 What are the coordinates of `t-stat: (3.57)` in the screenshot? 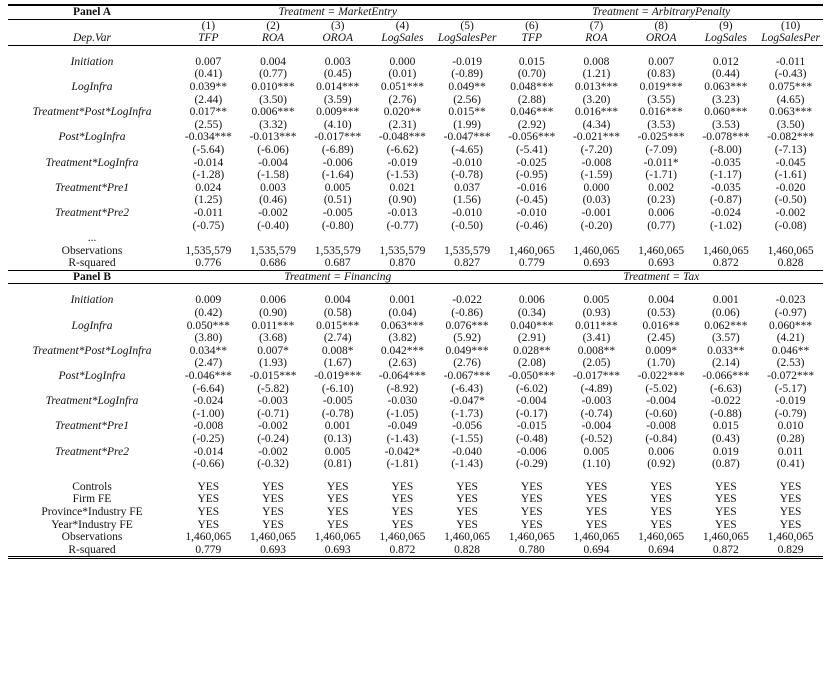 It's located at (725, 338).